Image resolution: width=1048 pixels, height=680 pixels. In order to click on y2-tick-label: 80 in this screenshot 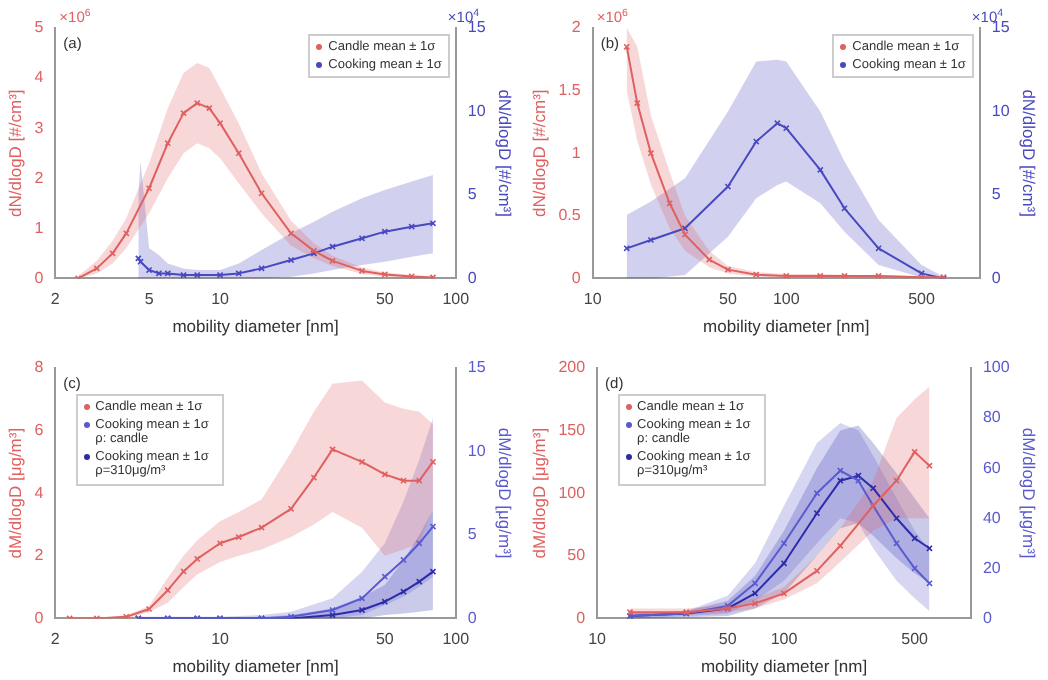, I will do `click(992, 417)`.